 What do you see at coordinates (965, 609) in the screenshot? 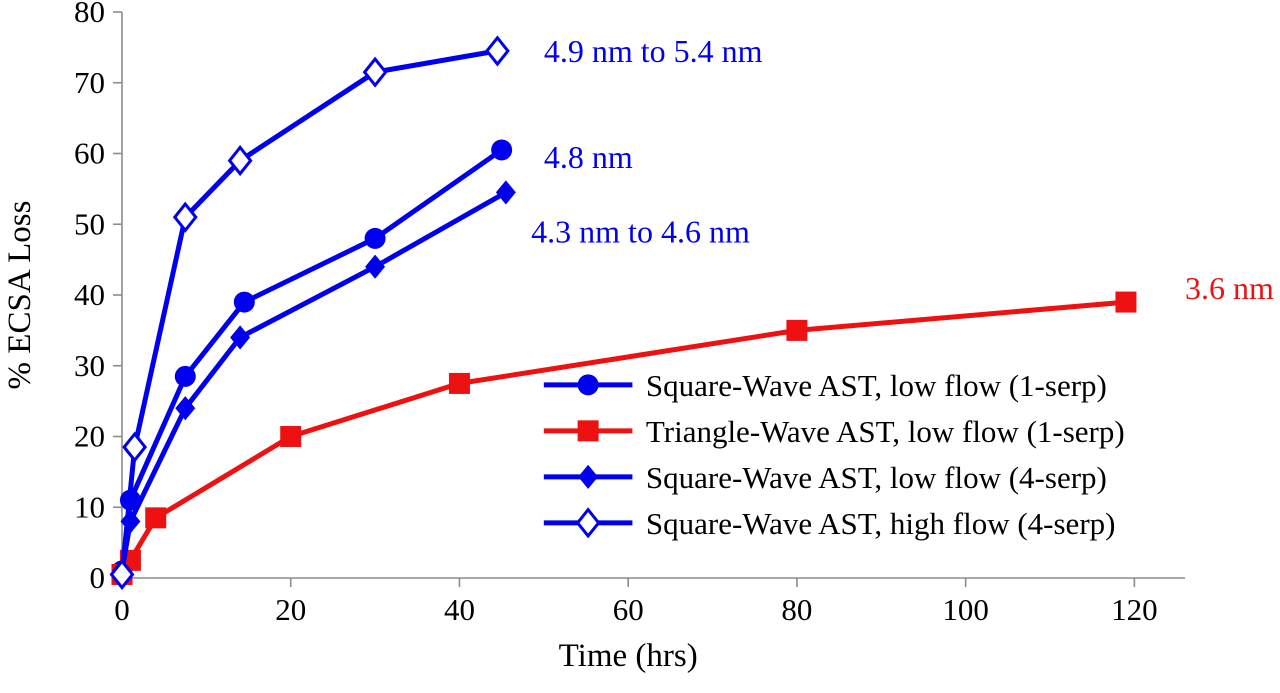
I see `x-tick-label: 100` at bounding box center [965, 609].